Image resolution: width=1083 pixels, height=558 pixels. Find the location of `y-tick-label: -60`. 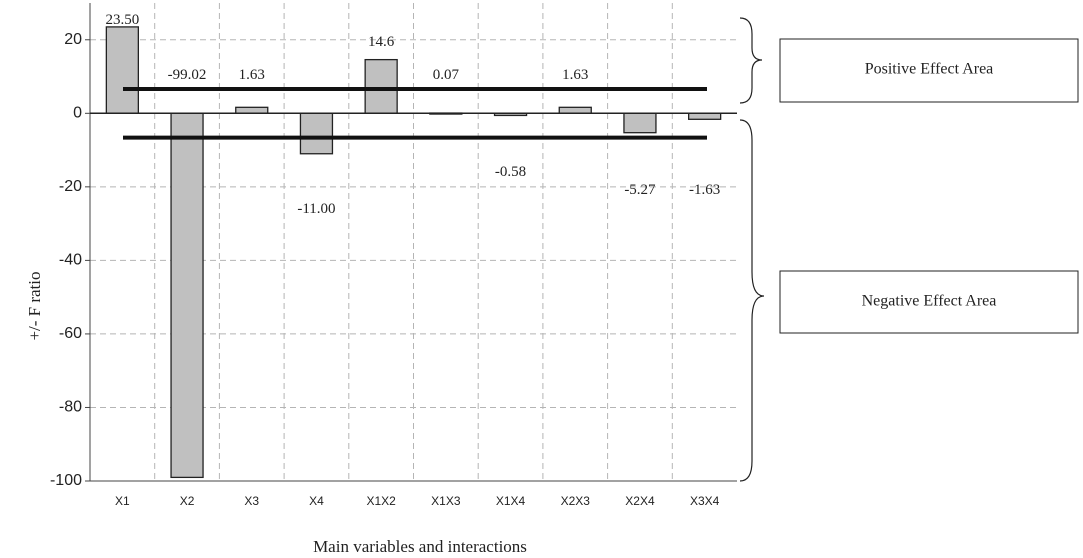

y-tick-label: -60 is located at coordinates (70, 333).